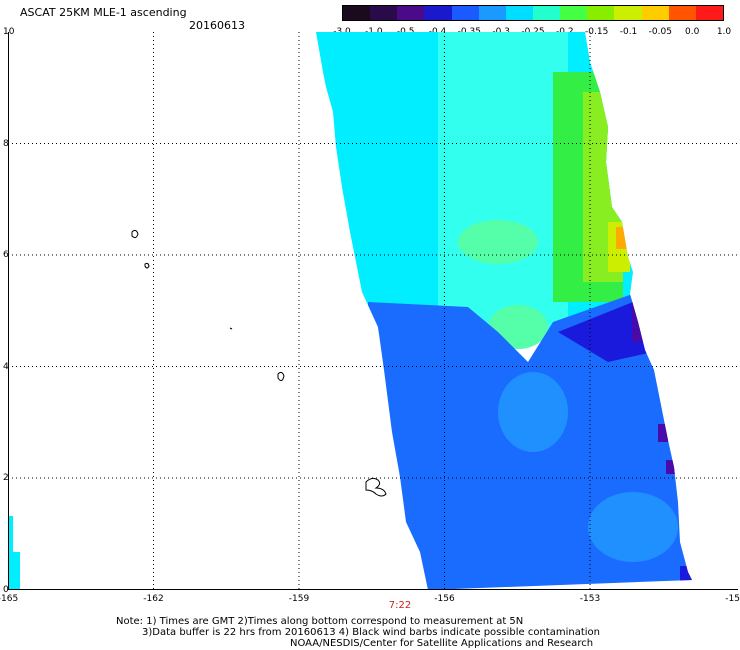  Describe the element at coordinates (633, 527) in the screenshot. I see `swath-mid-blue-patch-south` at that location.